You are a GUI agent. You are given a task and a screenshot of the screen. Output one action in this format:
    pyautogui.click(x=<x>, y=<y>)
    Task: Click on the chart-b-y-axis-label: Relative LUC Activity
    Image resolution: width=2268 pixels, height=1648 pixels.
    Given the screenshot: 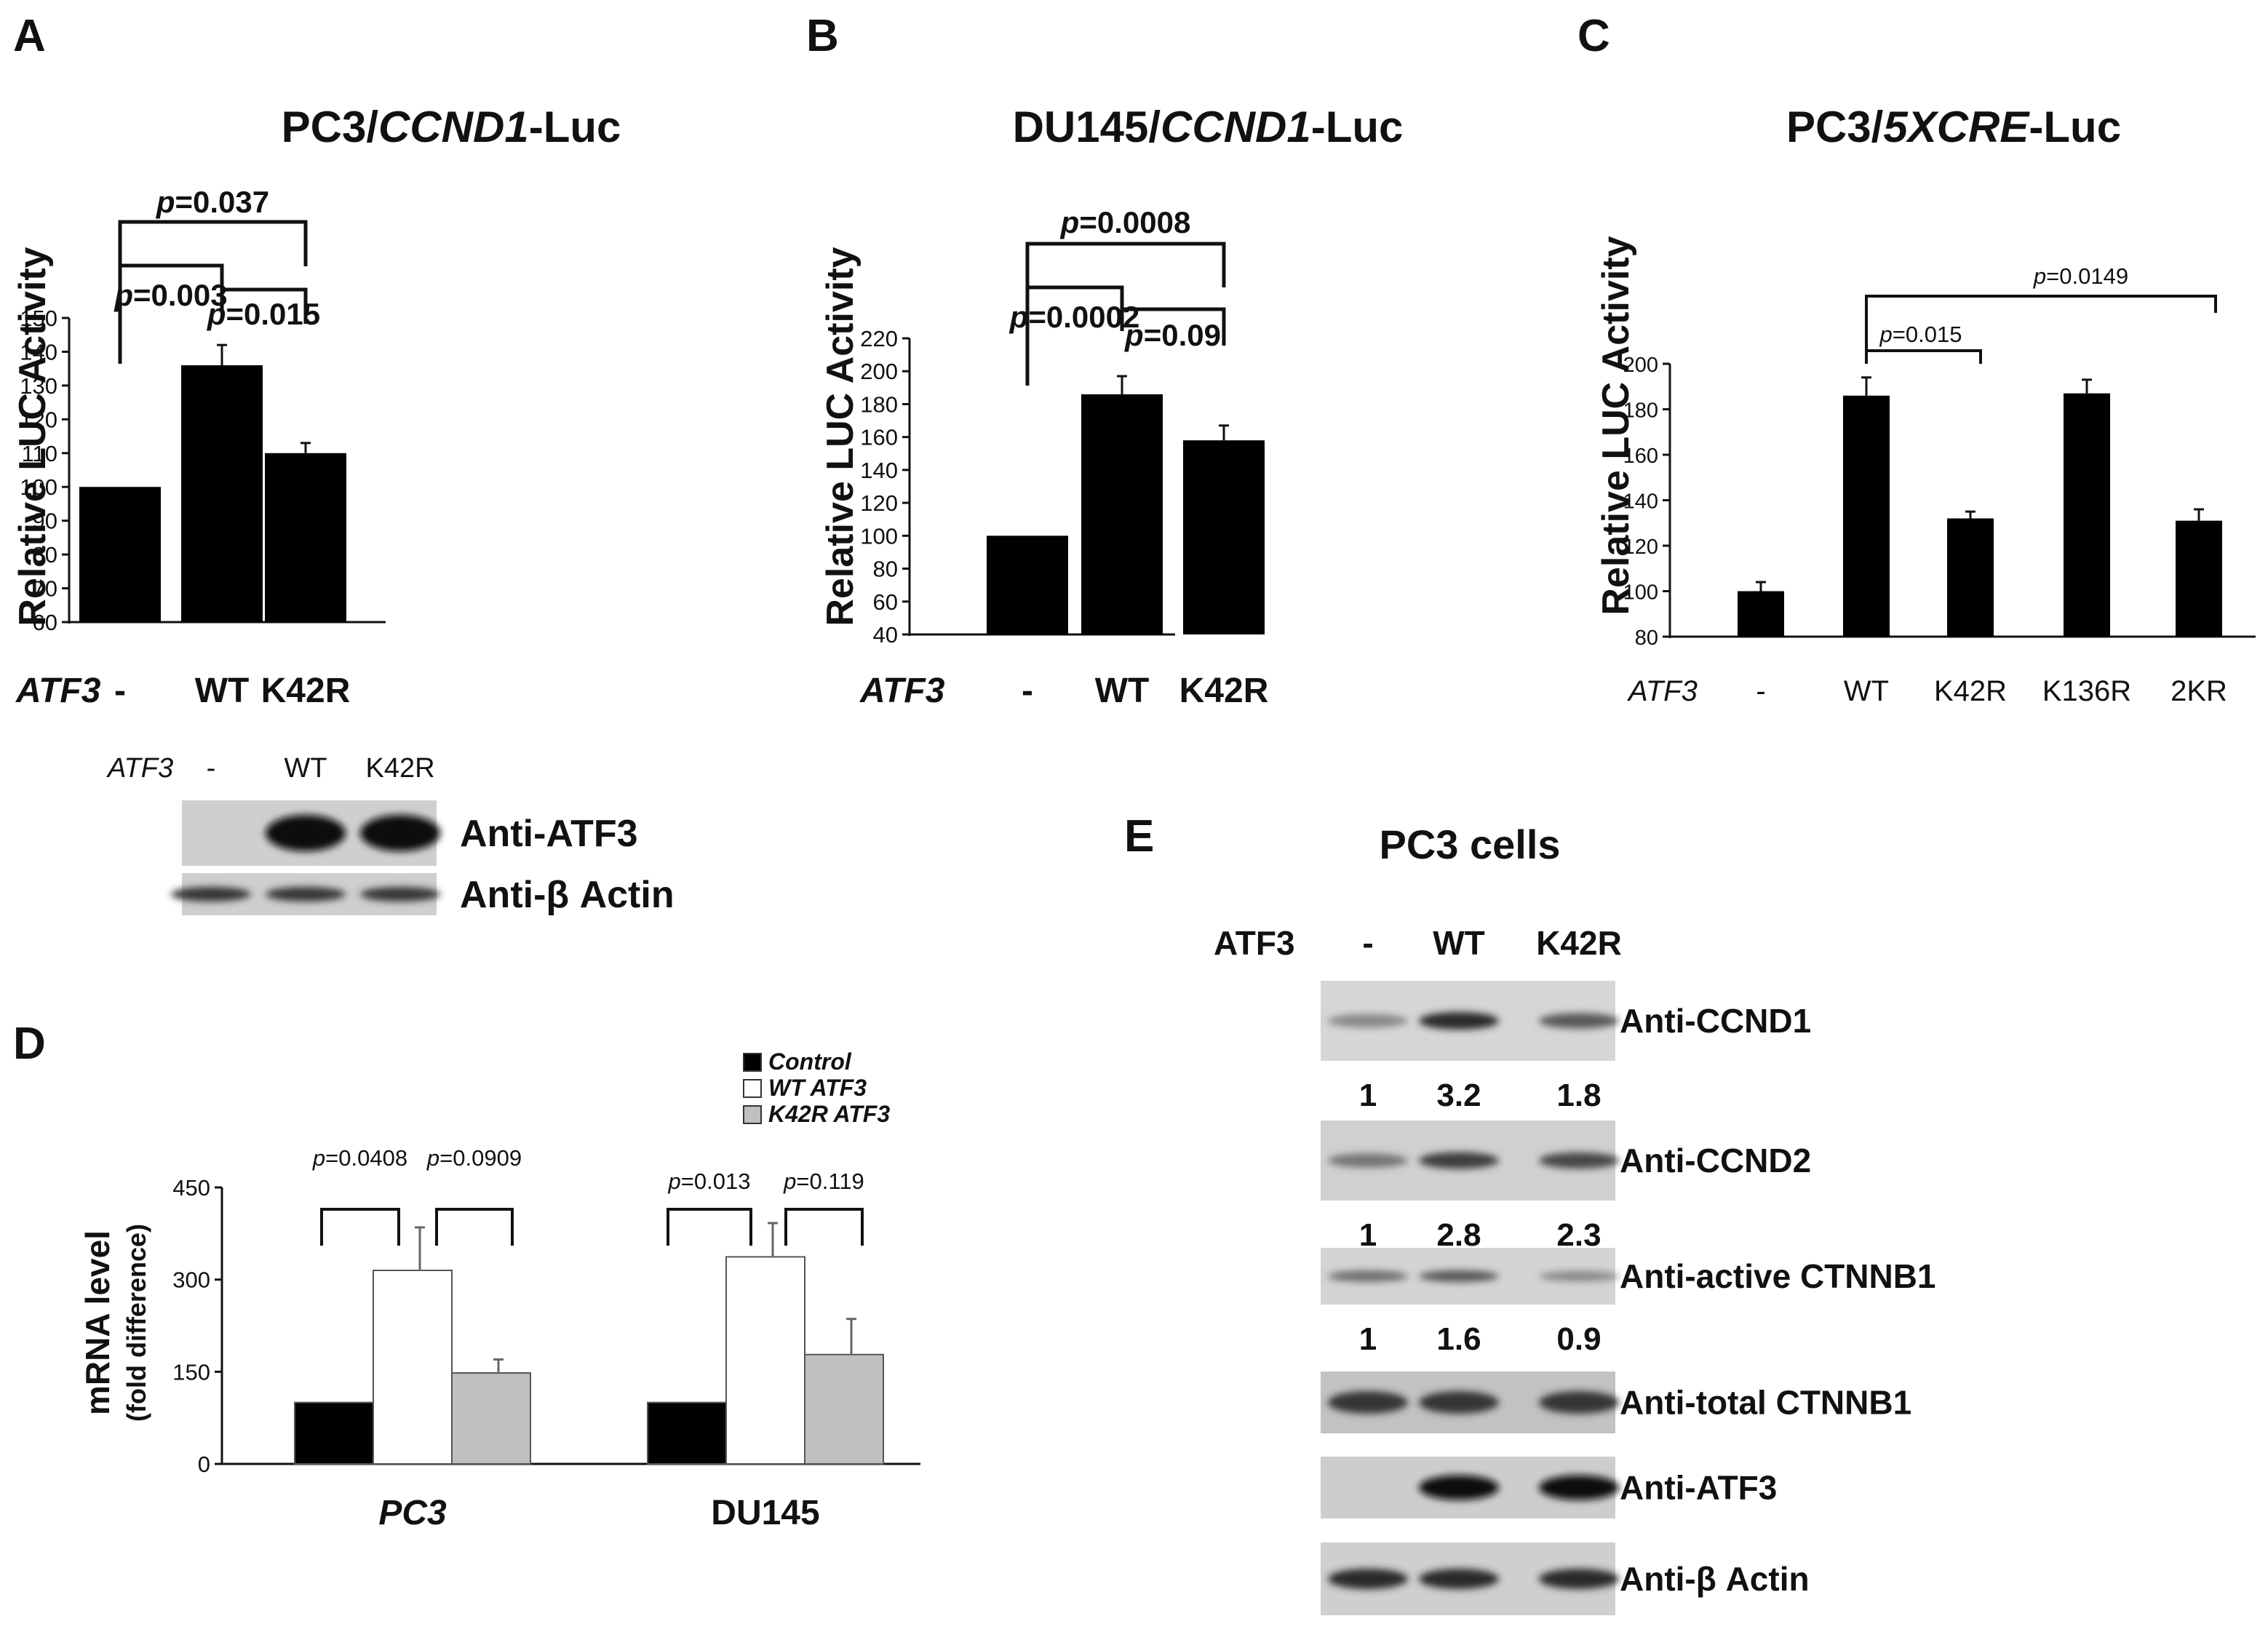 What is the action you would take?
    pyautogui.click(x=841, y=436)
    